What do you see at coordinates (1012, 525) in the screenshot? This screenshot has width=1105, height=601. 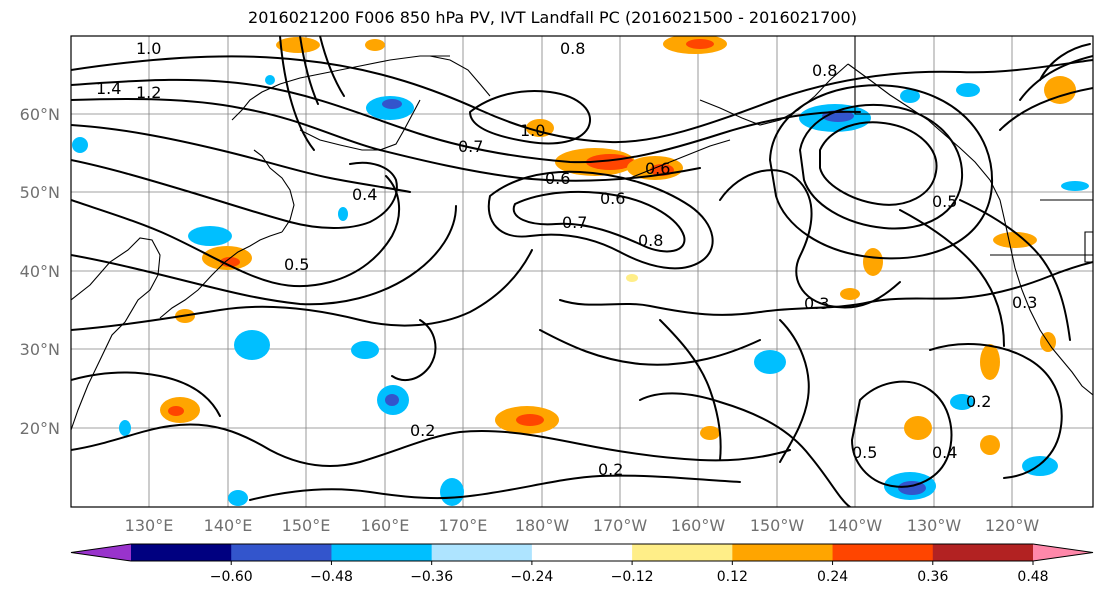 I see `lon-label: 120°W` at bounding box center [1012, 525].